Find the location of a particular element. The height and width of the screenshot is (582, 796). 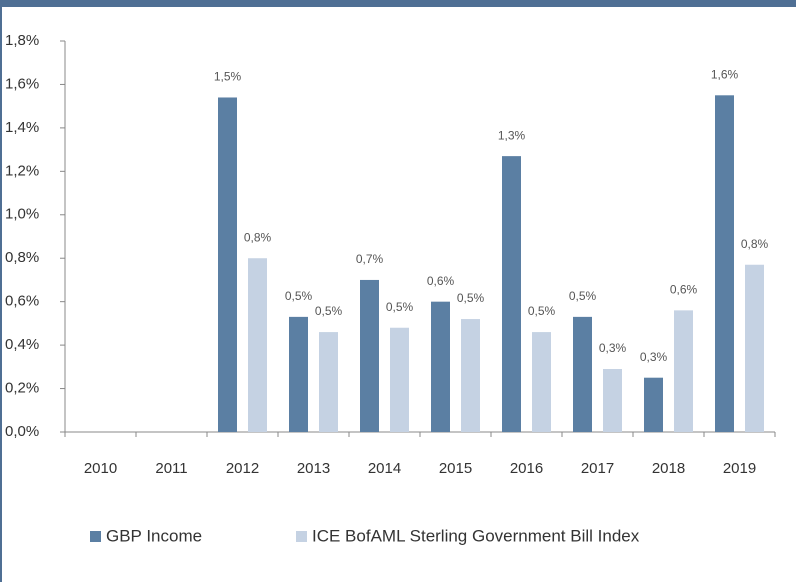

x-tick-label: 2011 is located at coordinates (171, 468).